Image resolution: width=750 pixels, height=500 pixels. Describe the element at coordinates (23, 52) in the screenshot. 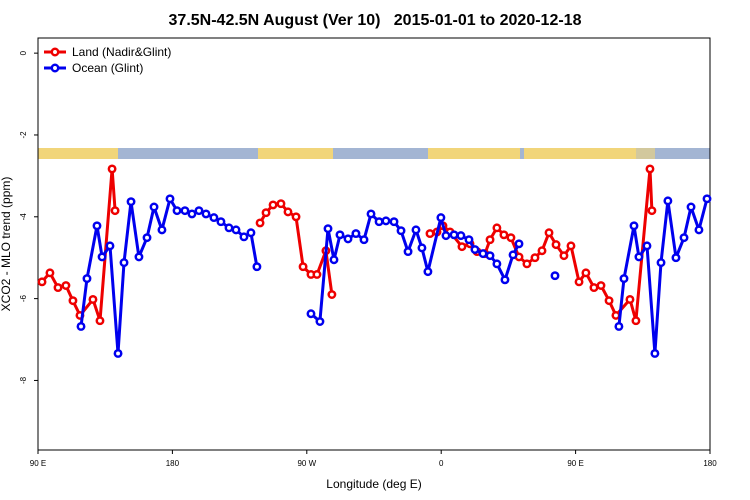

I see `y-tick-label: 0` at that location.